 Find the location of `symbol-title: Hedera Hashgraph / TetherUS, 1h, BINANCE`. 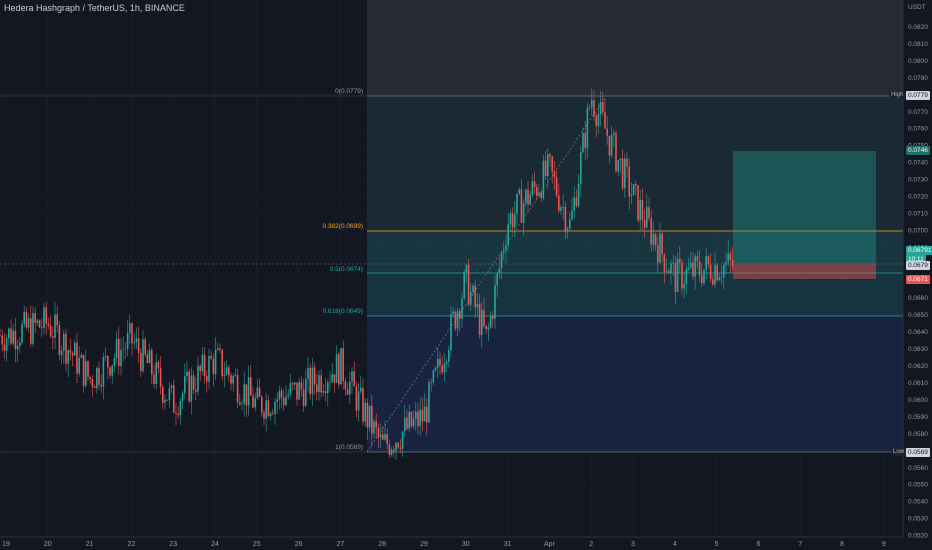

symbol-title: Hedera Hashgraph / TetherUS, 1h, BINANCE is located at coordinates (94, 8).